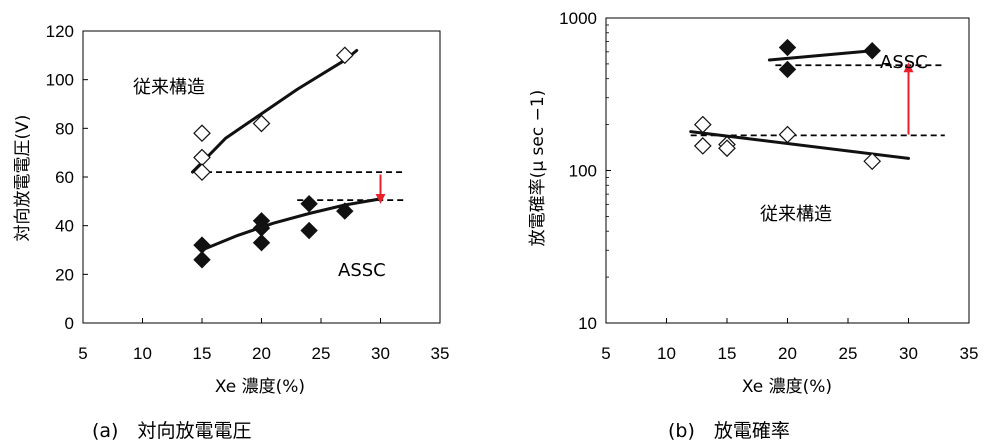 The width and height of the screenshot is (985, 444). I want to click on y-tick-label: 40, so click(64, 226).